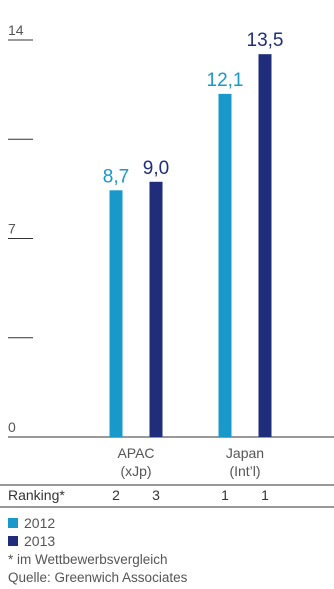 This screenshot has height=589, width=334. Describe the element at coordinates (190, 462) in the screenshot. I see `category-labels: APAC (xJp) Japan (Int’l)` at that location.